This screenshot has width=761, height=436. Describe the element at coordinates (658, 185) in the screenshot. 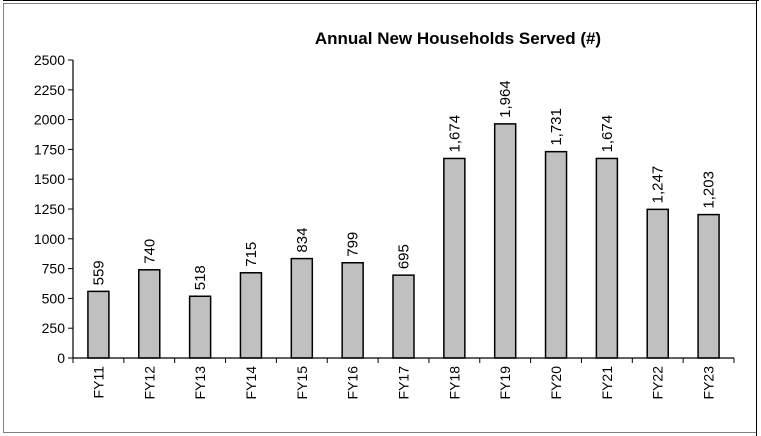

I see `data-label-fy22: 1,247` at that location.